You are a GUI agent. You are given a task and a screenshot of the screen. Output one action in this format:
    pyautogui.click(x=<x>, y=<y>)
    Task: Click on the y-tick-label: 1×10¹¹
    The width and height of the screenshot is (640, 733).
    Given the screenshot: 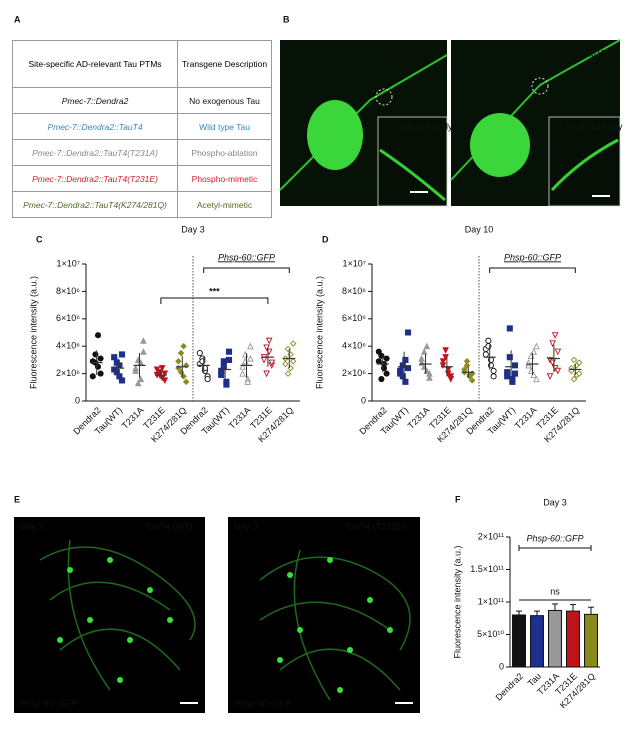 What is the action you would take?
    pyautogui.click(x=491, y=601)
    